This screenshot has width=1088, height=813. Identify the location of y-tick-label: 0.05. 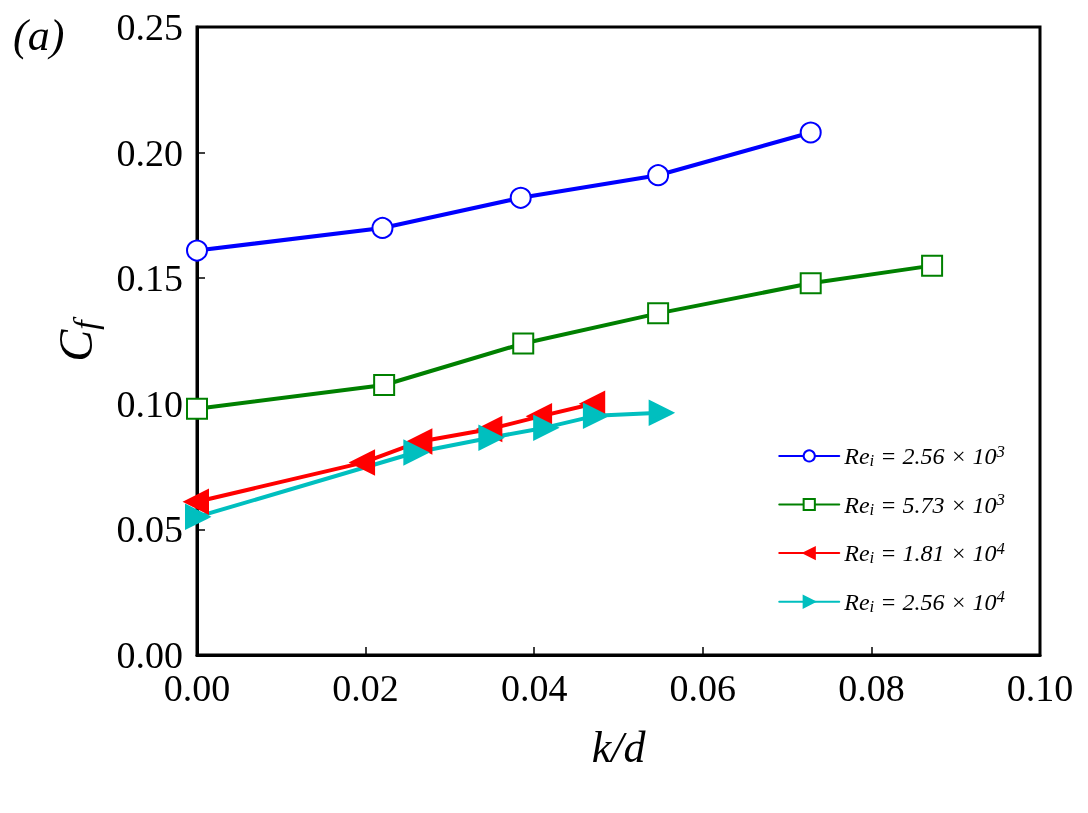
(149, 529).